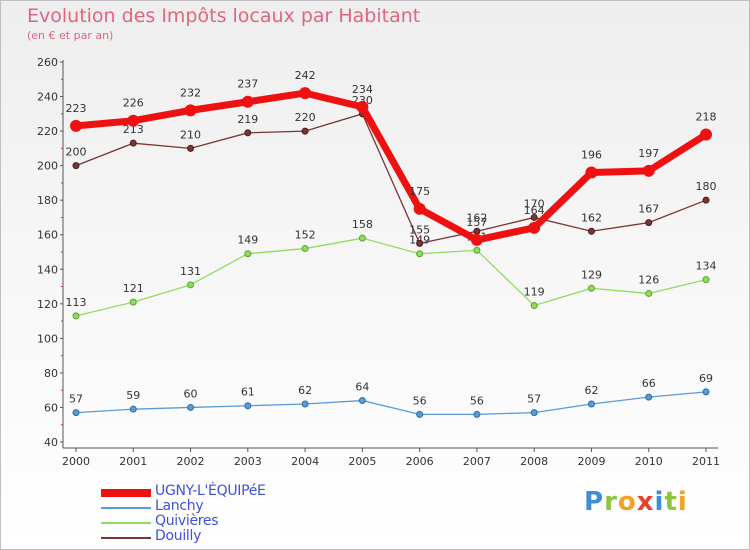 The height and width of the screenshot is (550, 750). Describe the element at coordinates (76, 152) in the screenshot. I see `data-label: 200` at that location.